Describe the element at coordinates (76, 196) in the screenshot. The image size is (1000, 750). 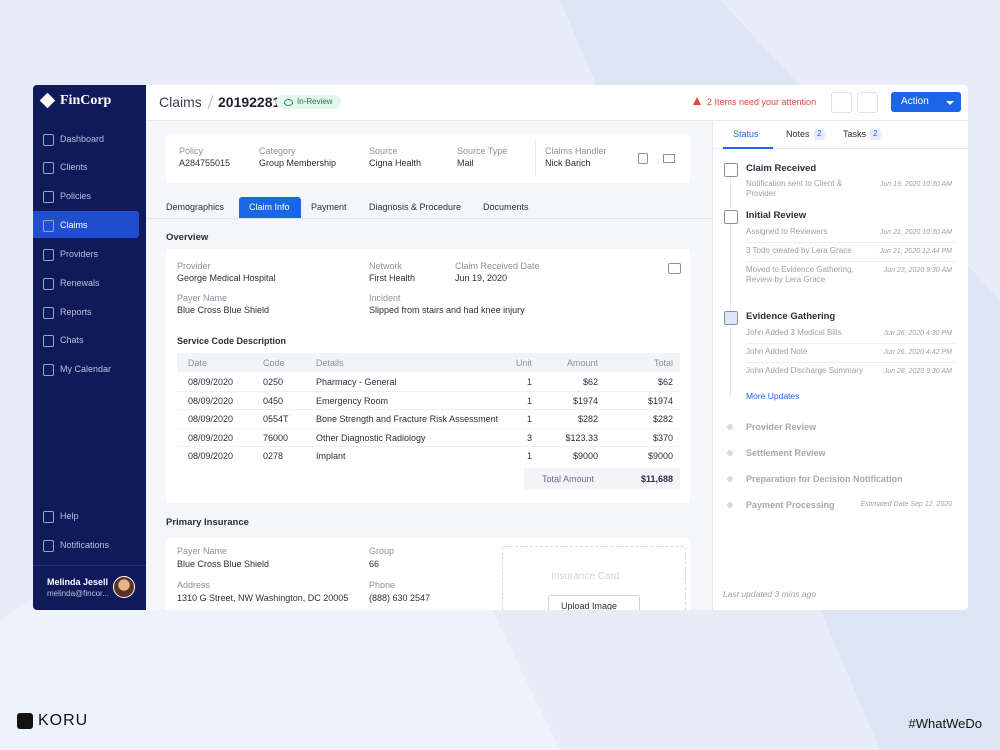
I see `nav-item: Policies` at that location.